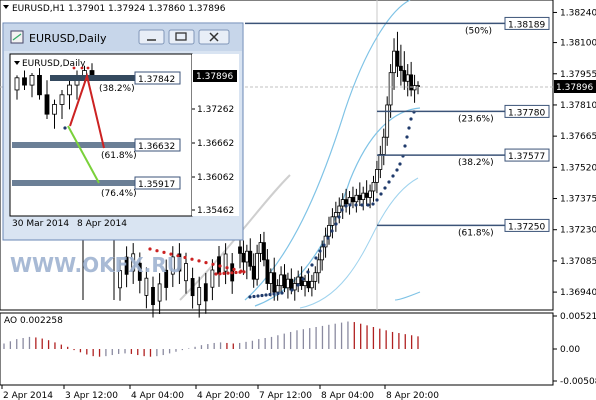  I want to click on ao-tick-label: -0.005087, so click(578, 382).